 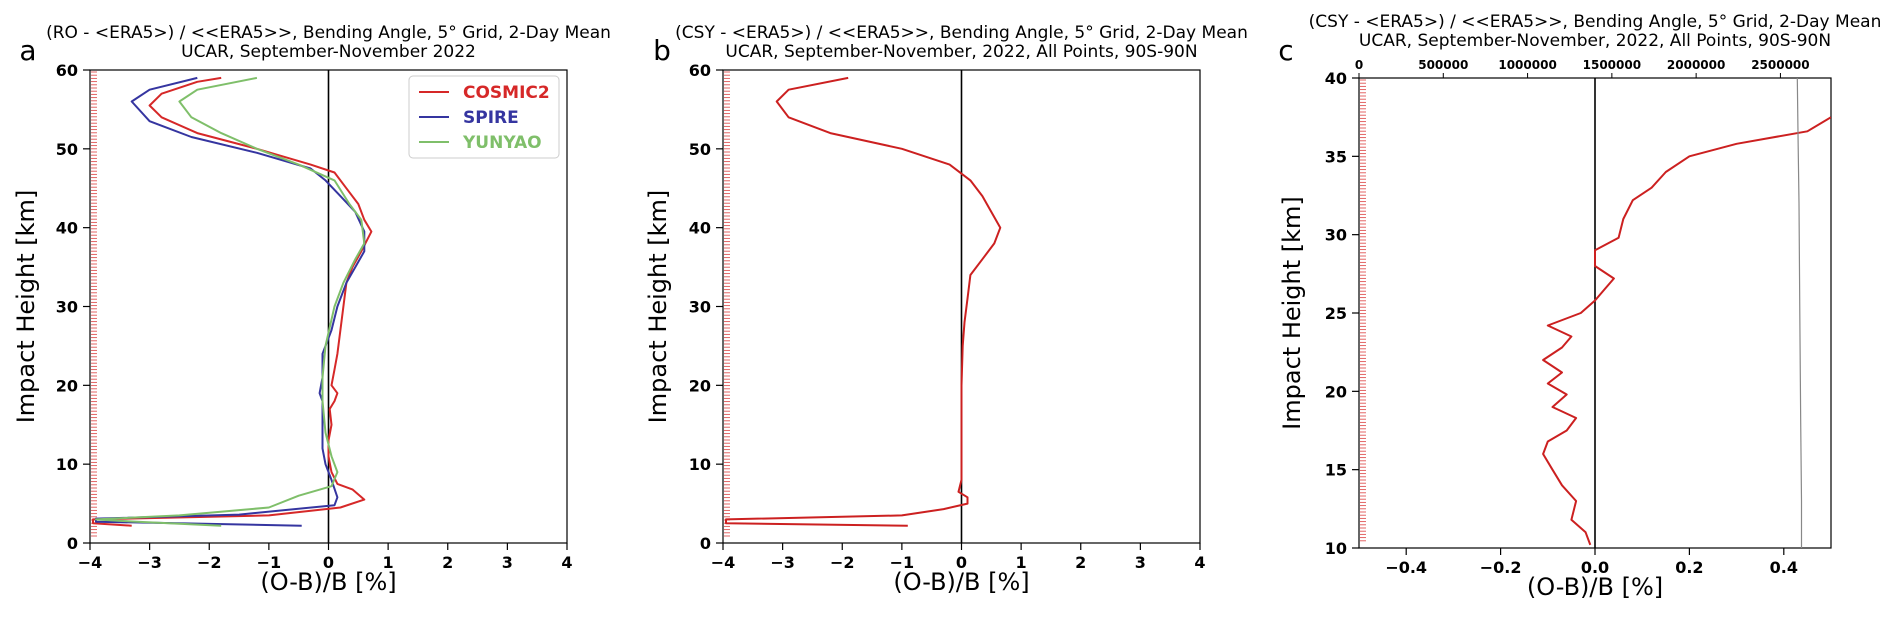 I want to click on panel-label: a, so click(x=27, y=50).